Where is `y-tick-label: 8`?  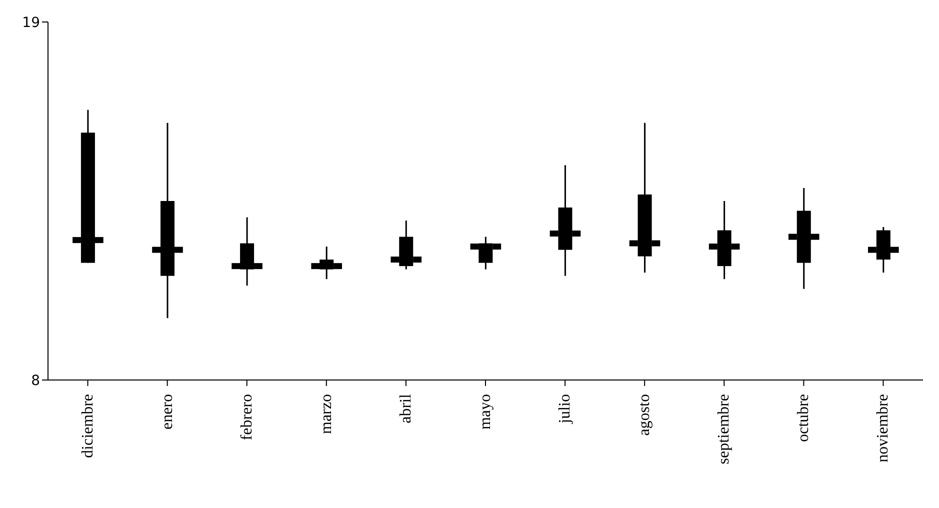
y-tick-label: 8 is located at coordinates (35, 380).